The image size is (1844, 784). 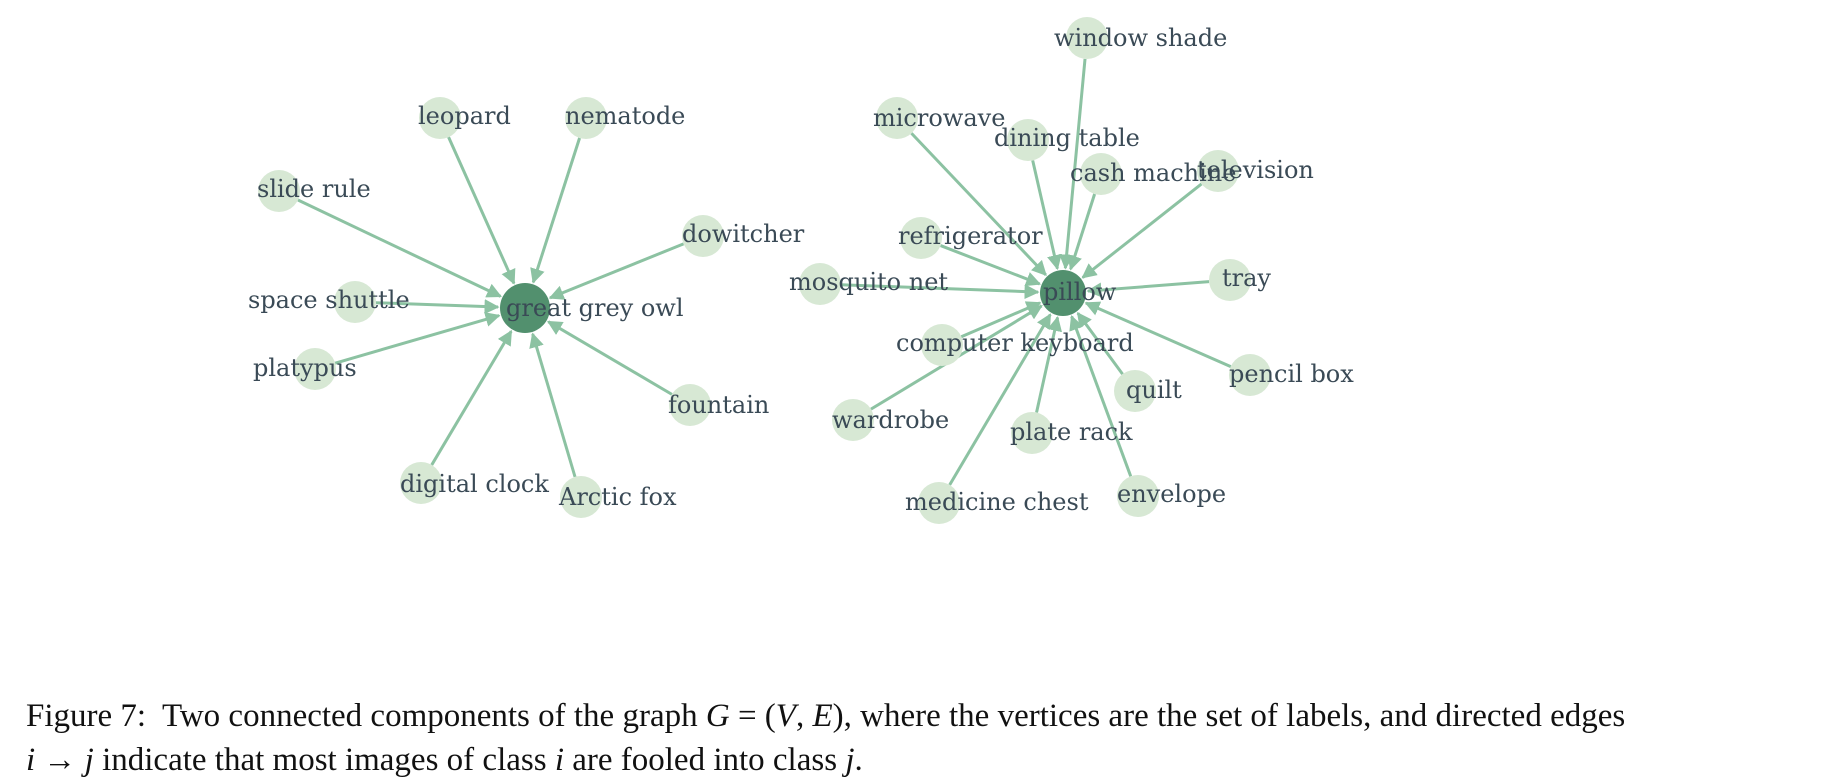 I want to click on label-nematode: nematode, so click(x=625, y=116).